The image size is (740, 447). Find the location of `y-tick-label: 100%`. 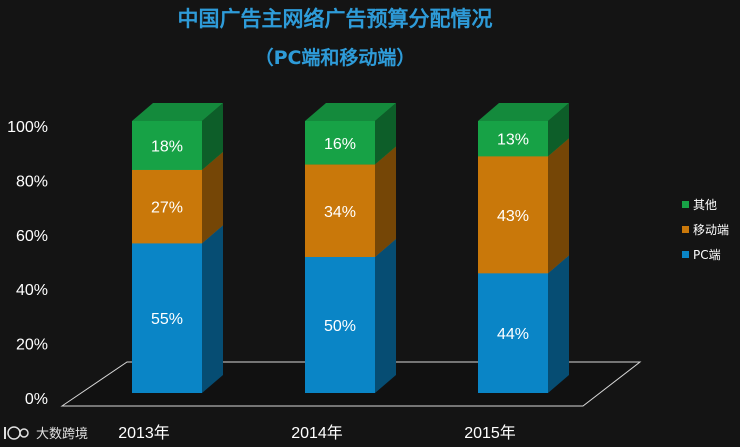

y-tick-label: 100% is located at coordinates (27, 127).